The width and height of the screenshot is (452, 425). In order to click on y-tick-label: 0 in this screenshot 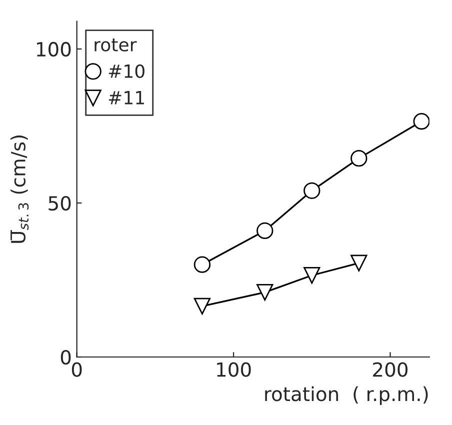, I will do `click(65, 357)`.